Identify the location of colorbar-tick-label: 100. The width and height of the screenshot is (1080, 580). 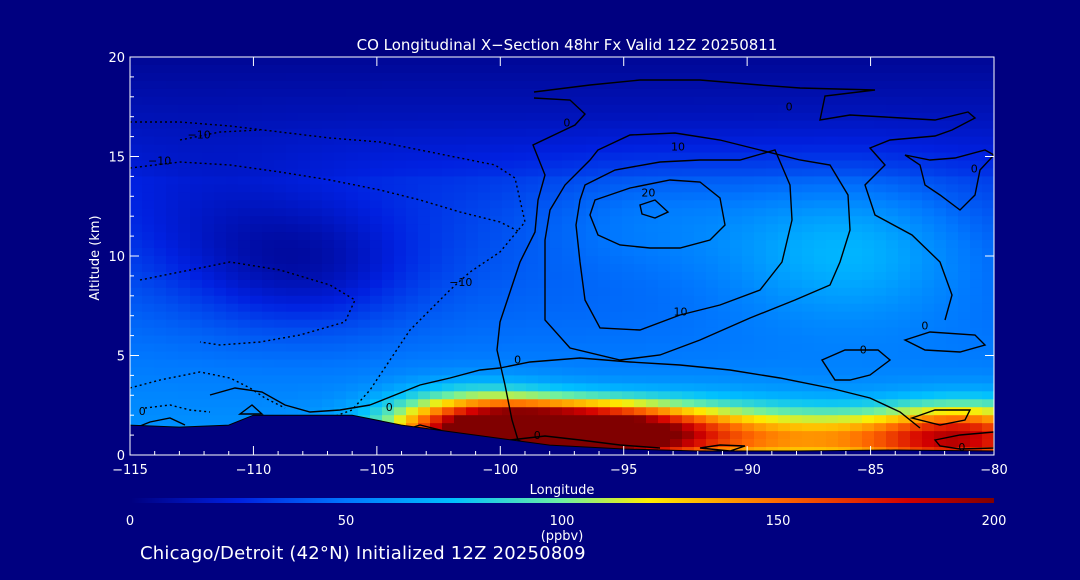
(562, 521).